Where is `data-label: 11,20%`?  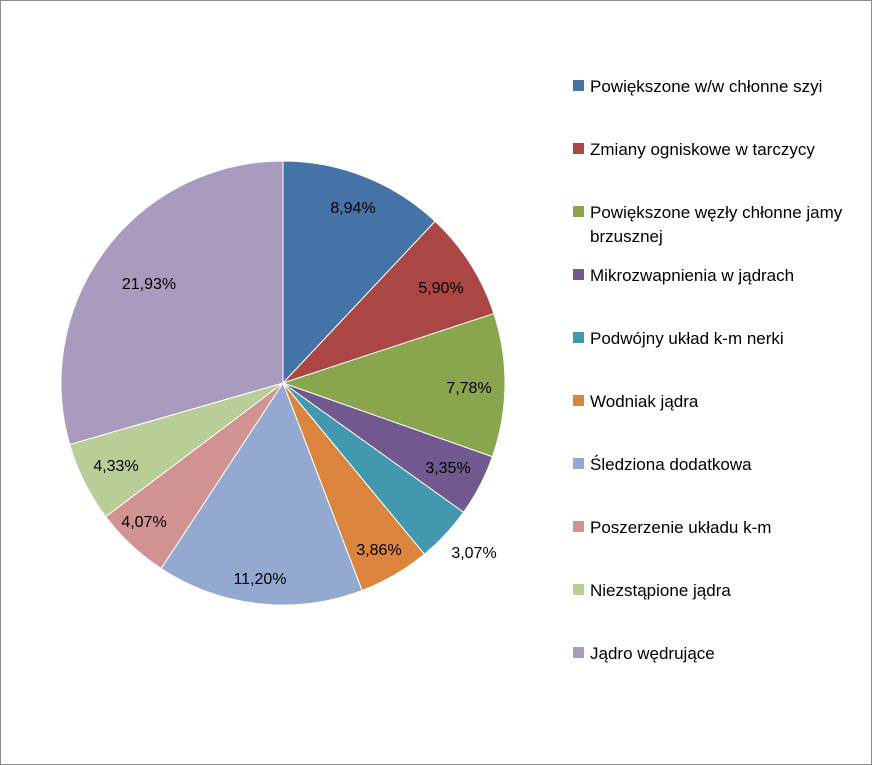 data-label: 11,20% is located at coordinates (259, 579).